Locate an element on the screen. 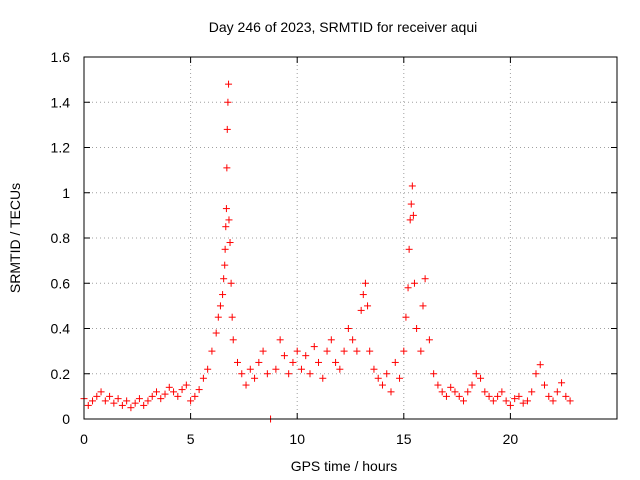  x-tick-label: 0 is located at coordinates (84, 439).